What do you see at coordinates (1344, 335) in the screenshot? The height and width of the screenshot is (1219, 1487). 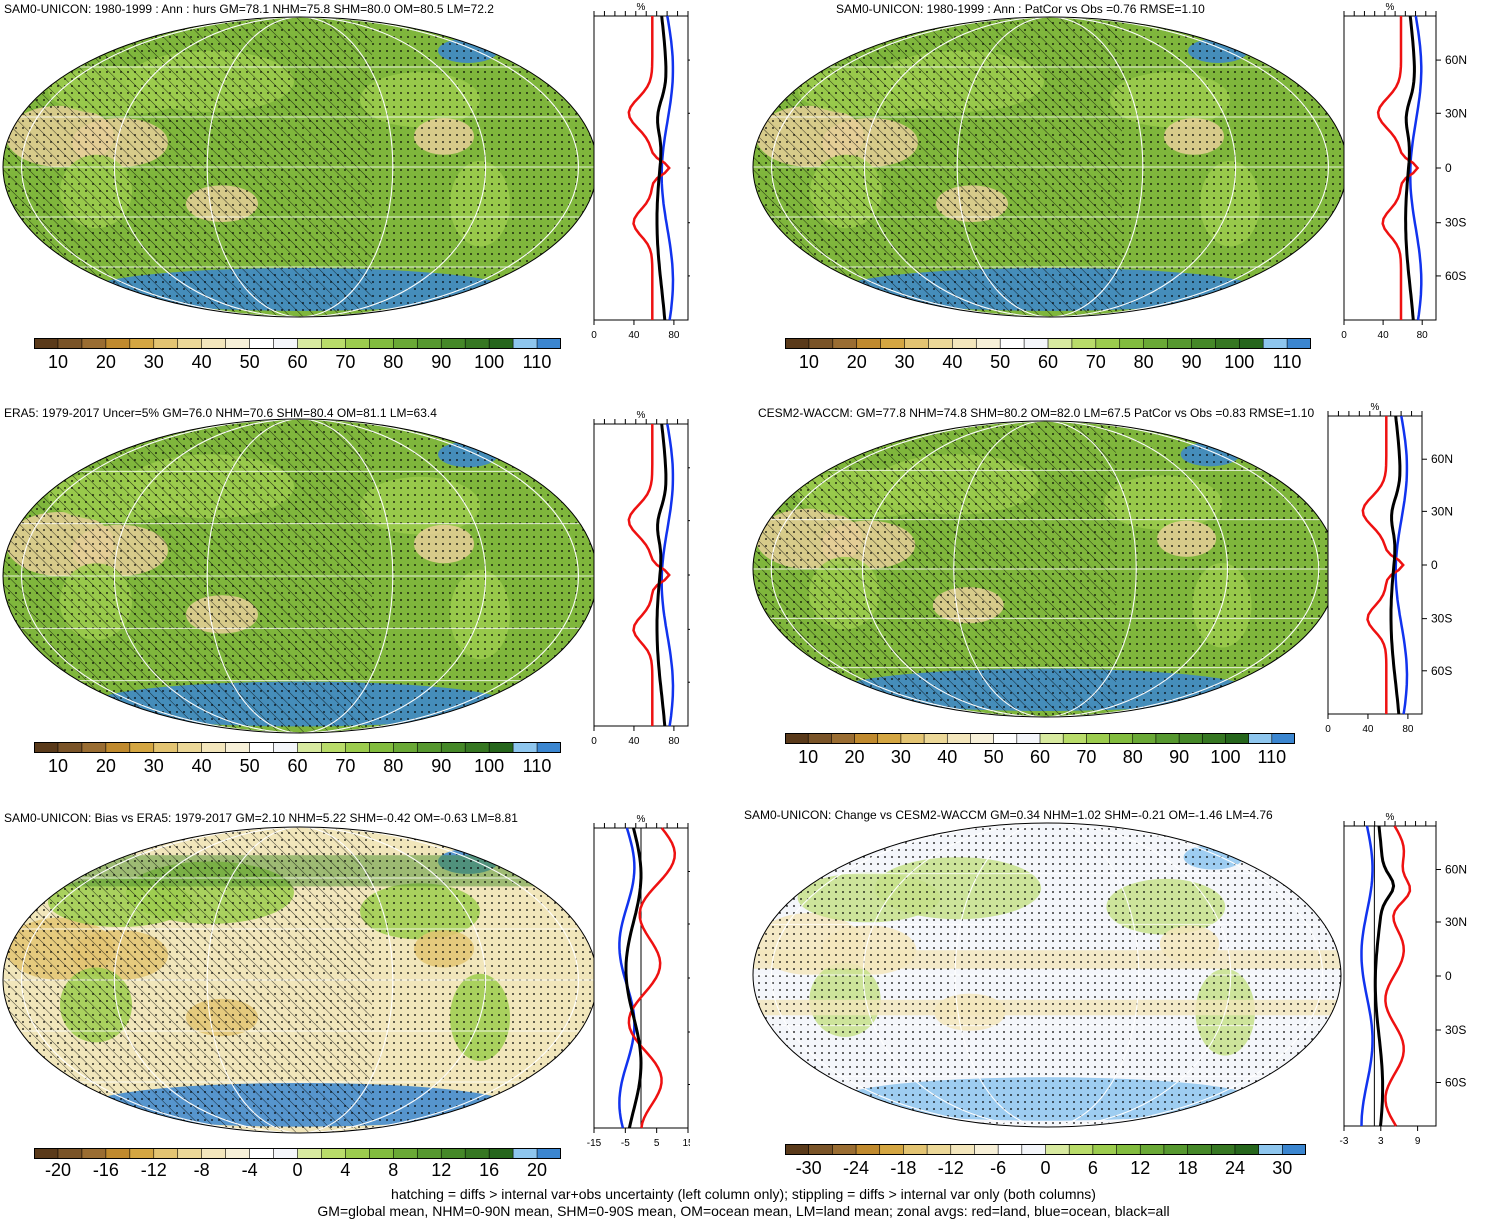 I see `zonal-x-label: 0` at bounding box center [1344, 335].